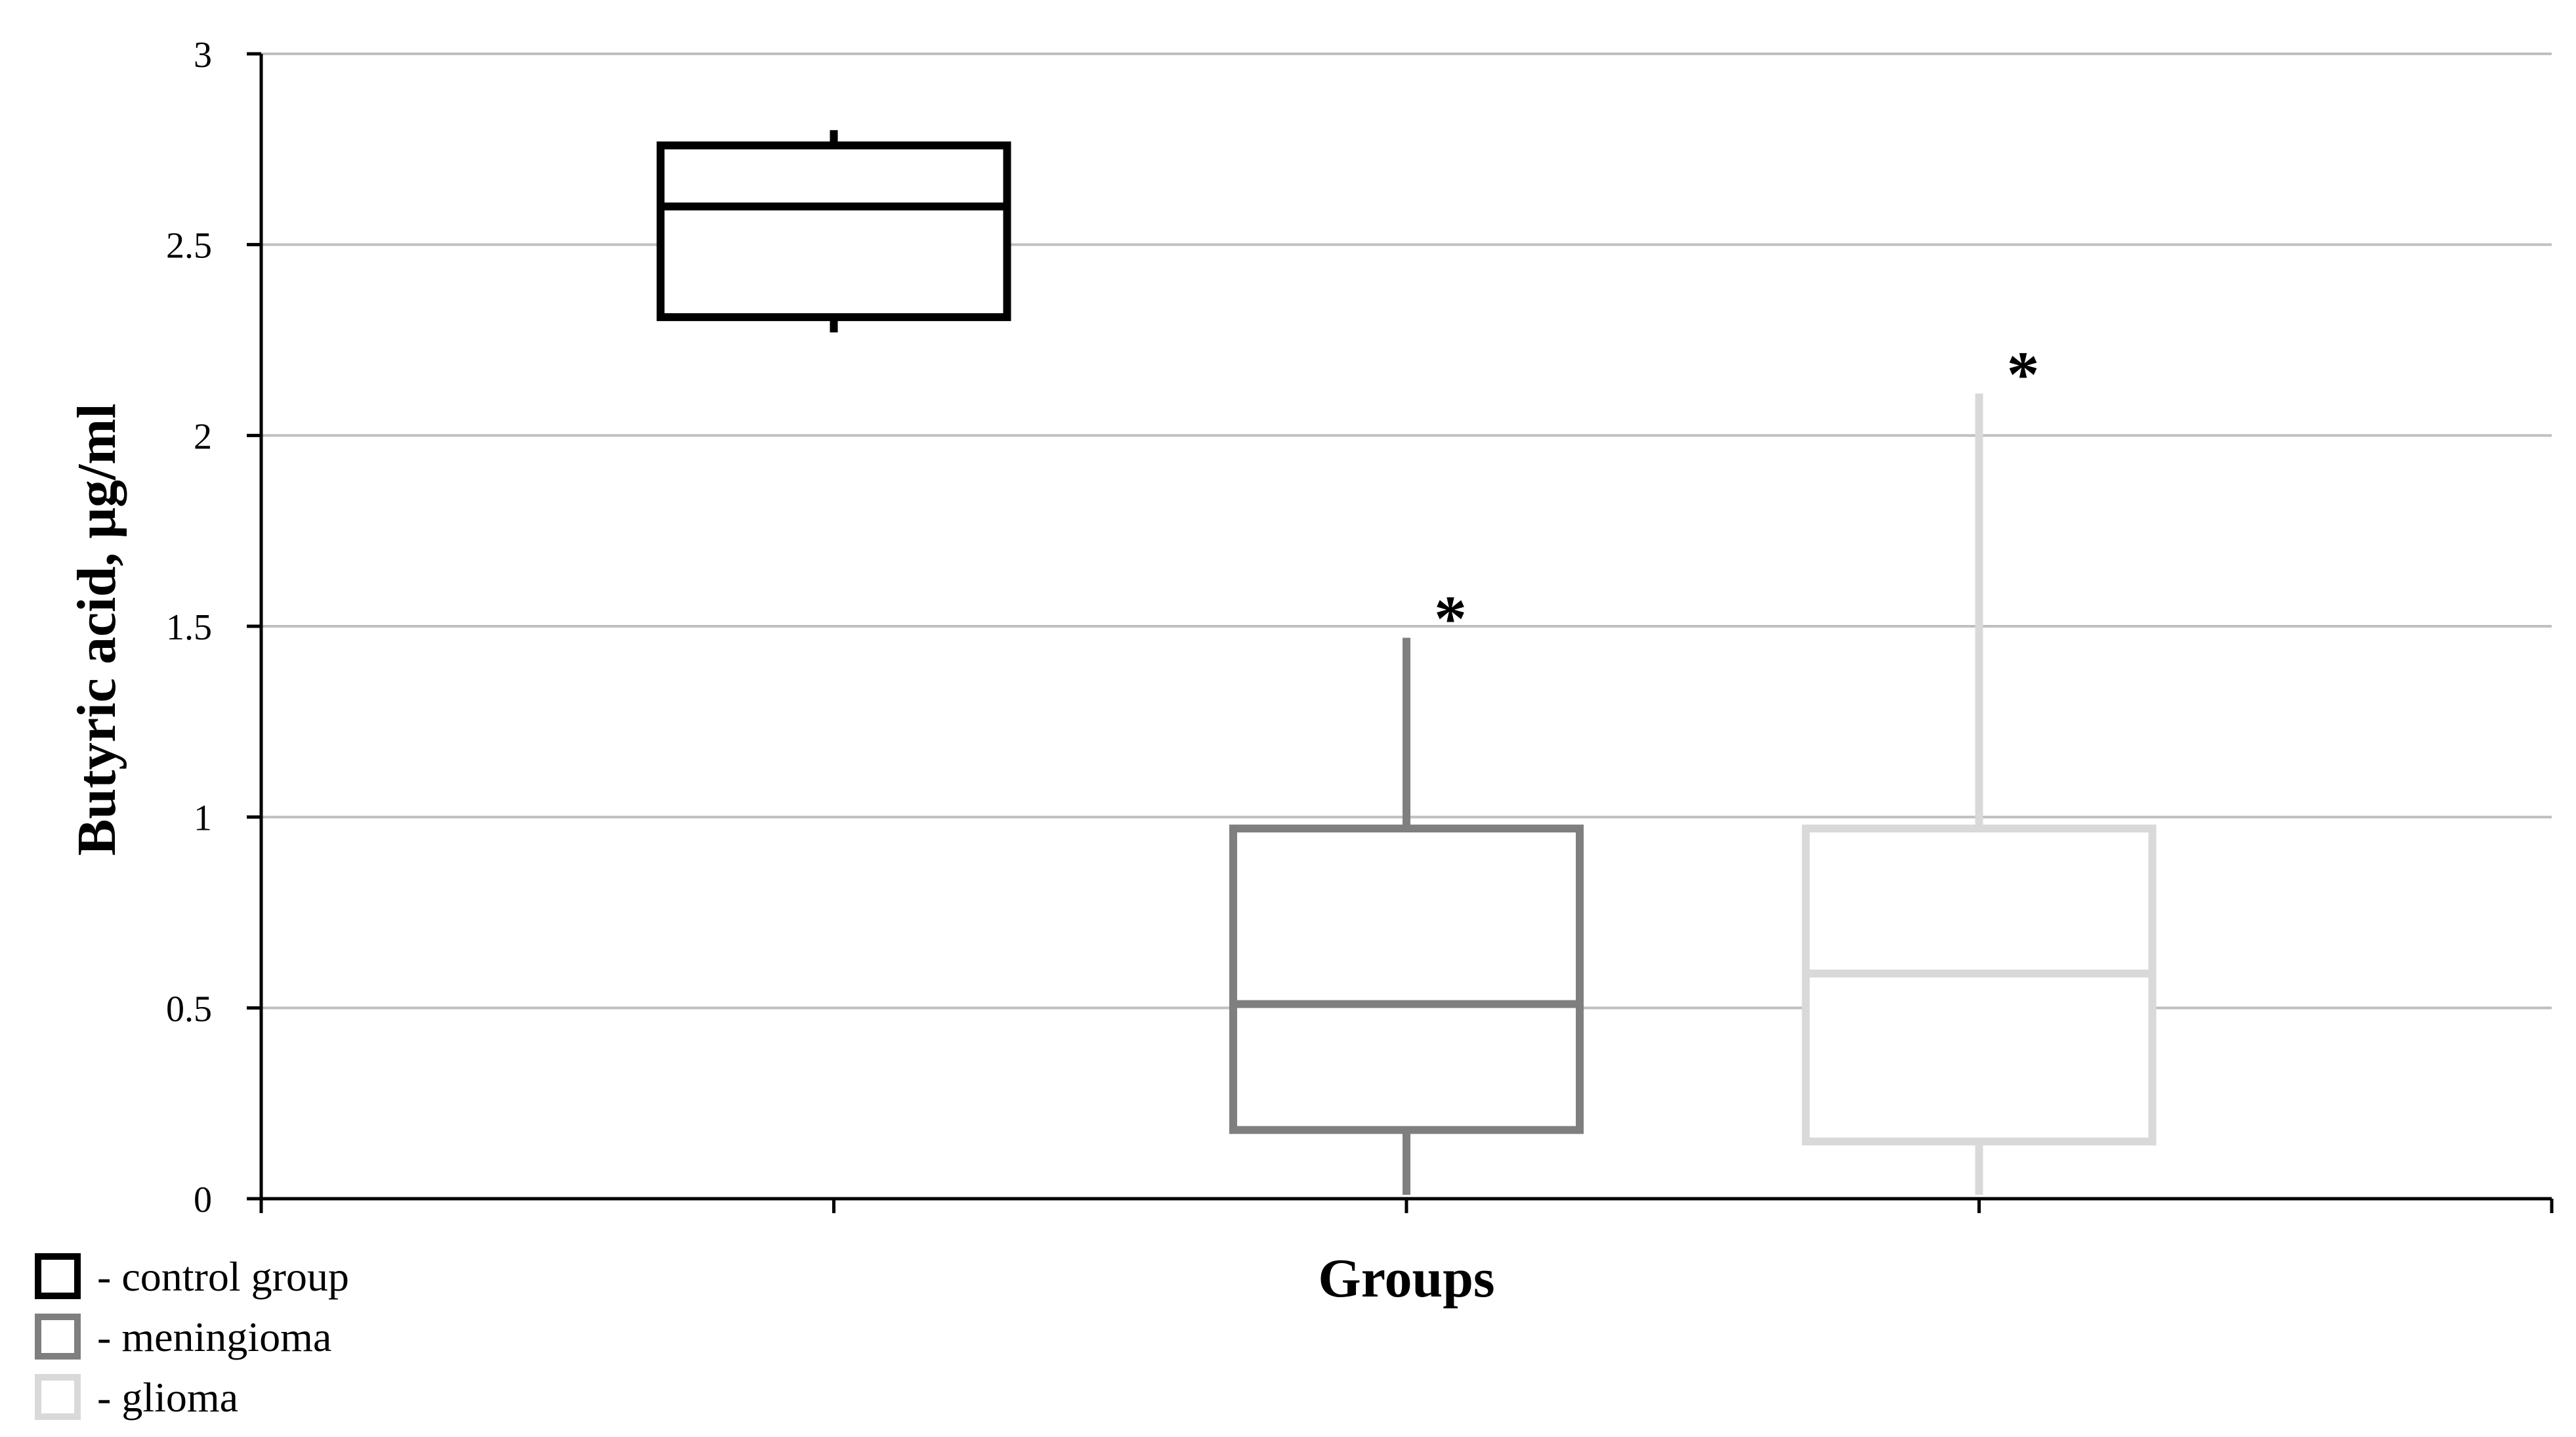 Image resolution: width=2576 pixels, height=1437 pixels. I want to click on y-tick-label: 1.5, so click(189, 627).